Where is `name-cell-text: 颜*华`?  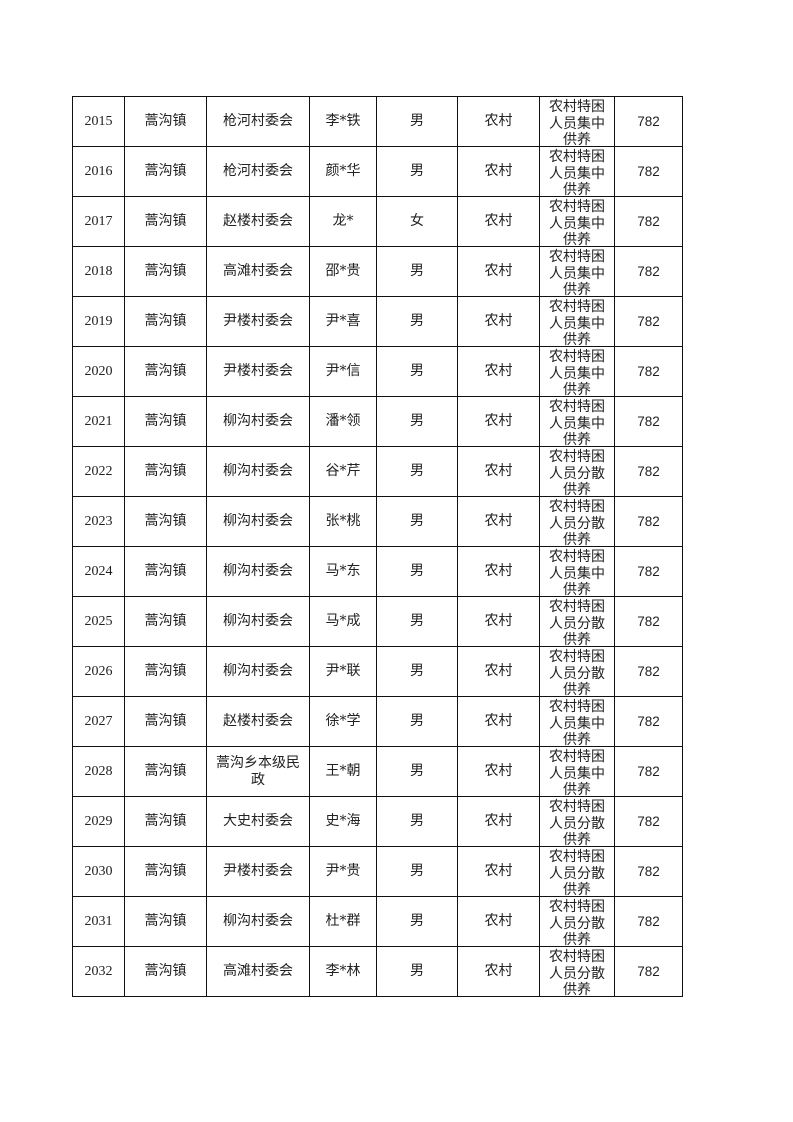 name-cell-text: 颜*华 is located at coordinates (343, 171).